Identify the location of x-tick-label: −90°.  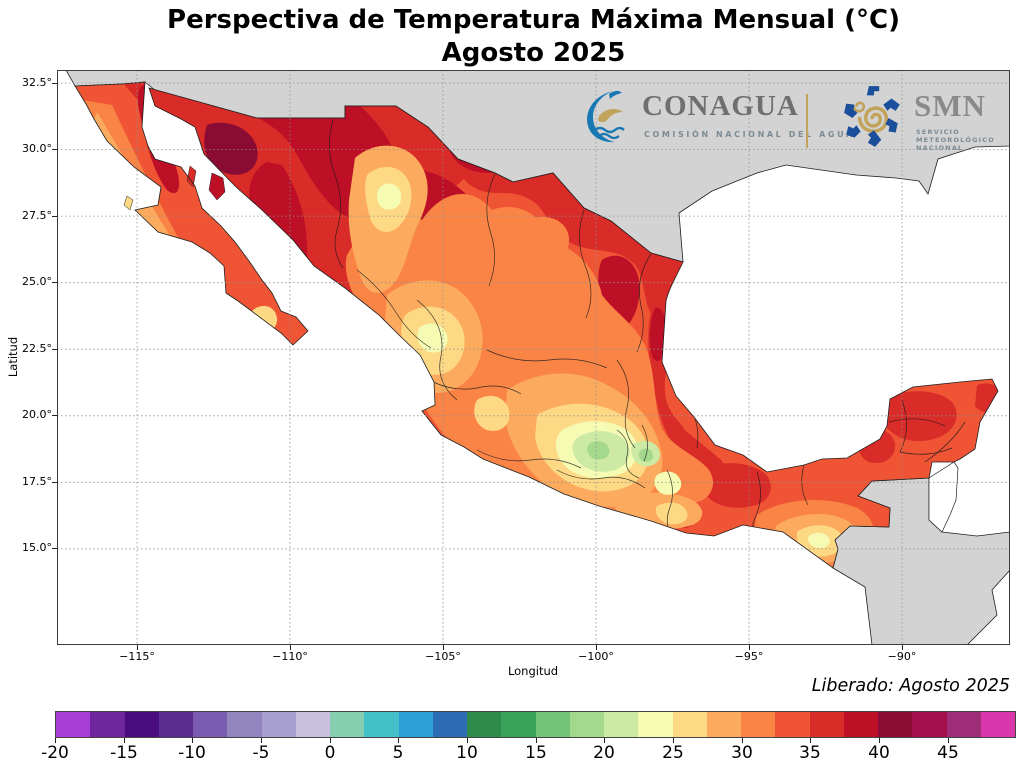
(902, 656).